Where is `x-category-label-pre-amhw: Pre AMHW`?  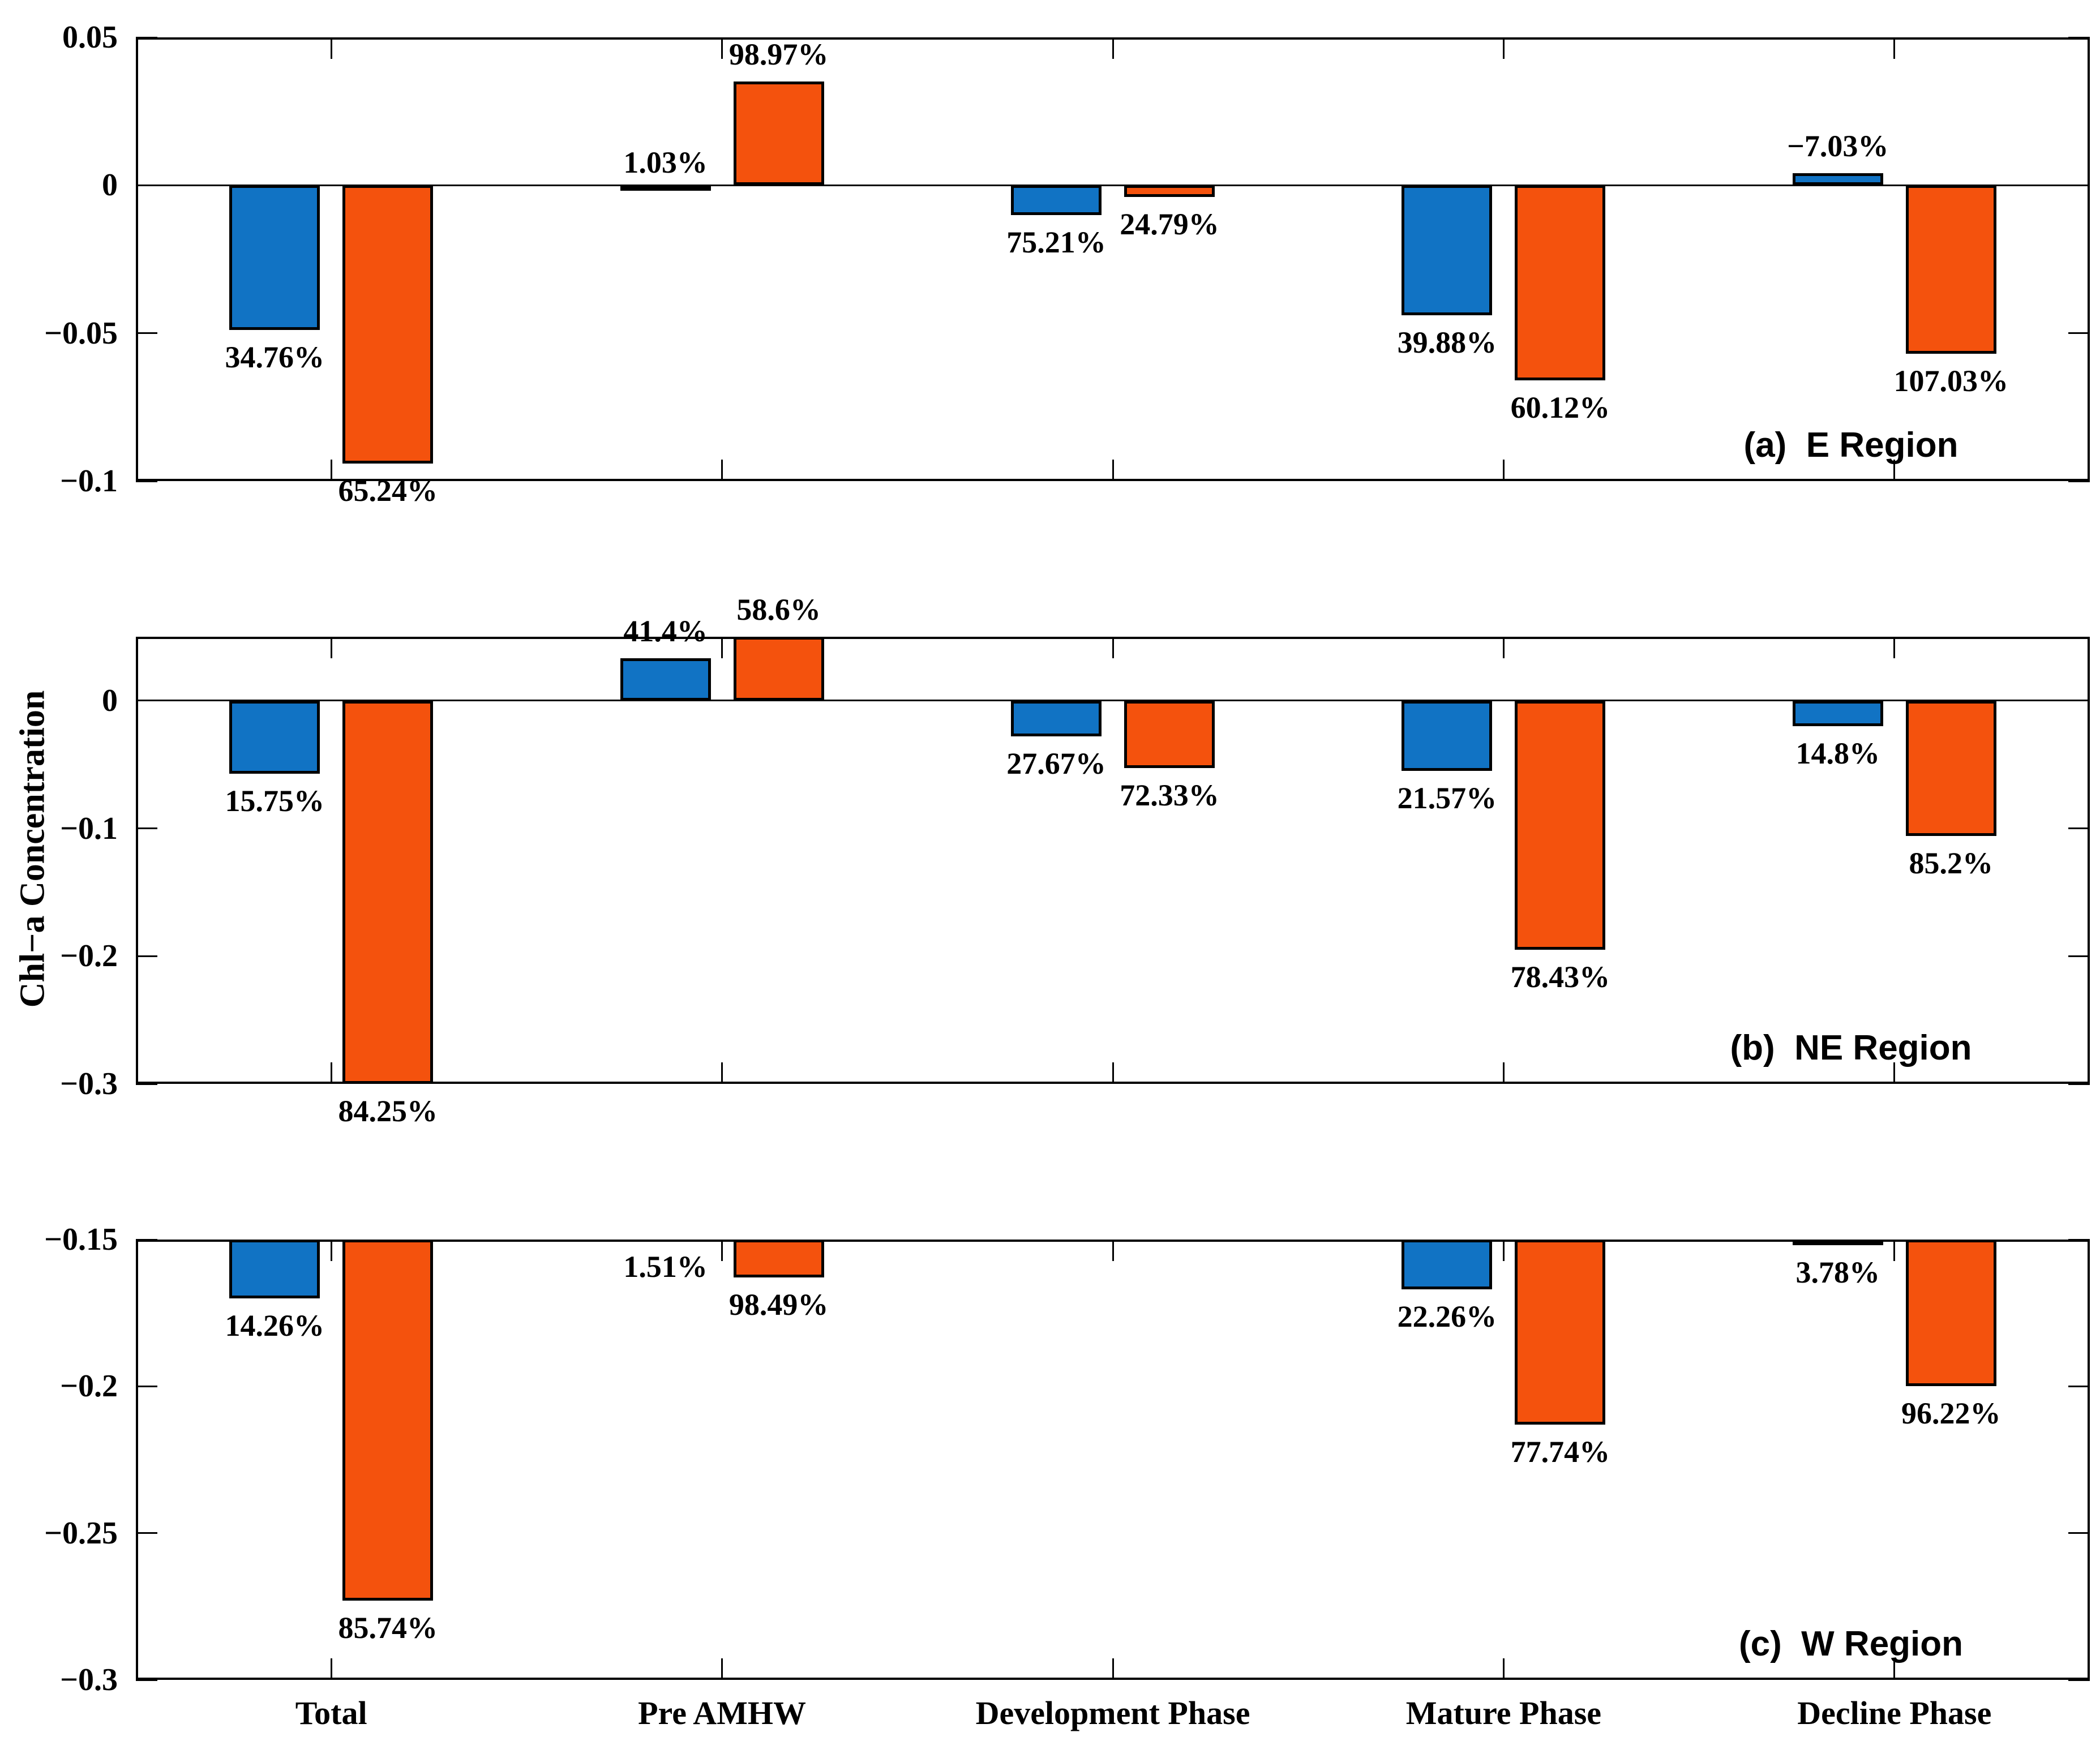
x-category-label-pre-amhw: Pre AMHW is located at coordinates (722, 1713).